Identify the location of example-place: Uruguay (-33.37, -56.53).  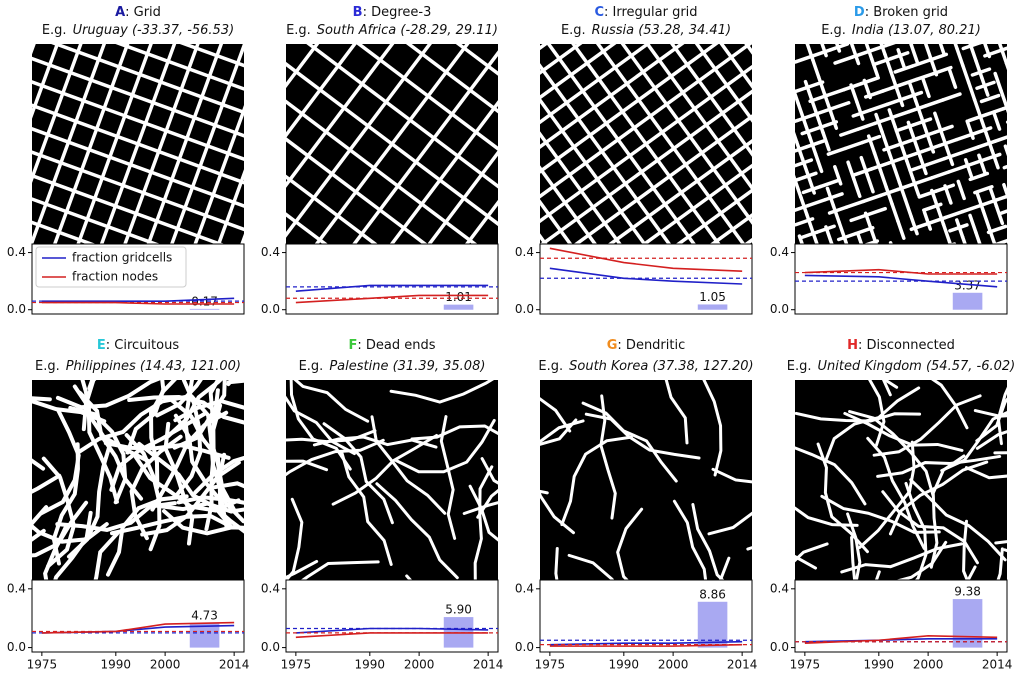
(154, 30).